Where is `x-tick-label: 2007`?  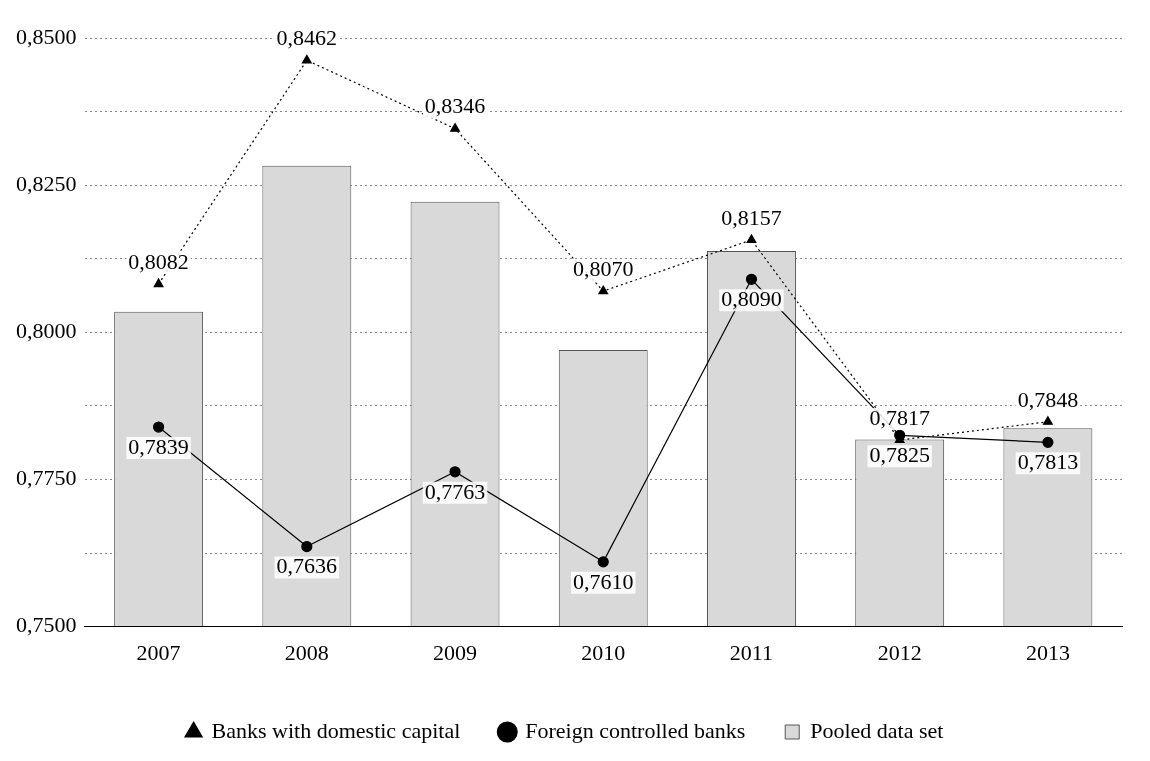
x-tick-label: 2007 is located at coordinates (158, 652).